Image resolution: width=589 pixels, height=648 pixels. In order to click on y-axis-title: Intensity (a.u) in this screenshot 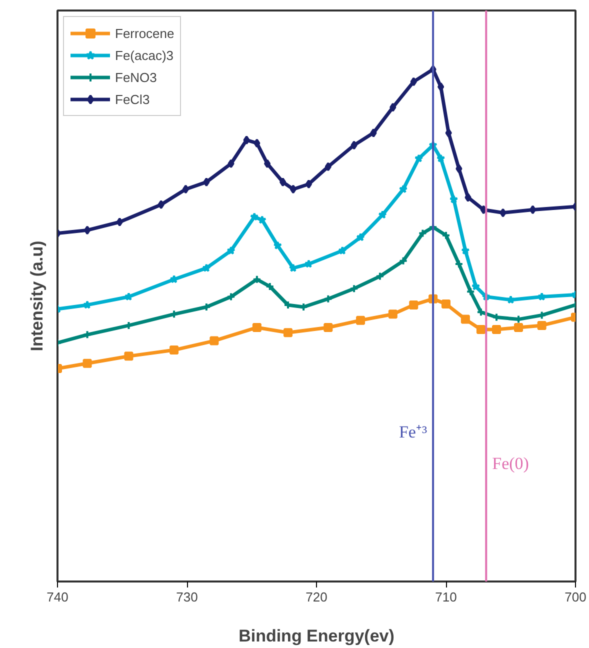, I will do `click(37, 296)`.